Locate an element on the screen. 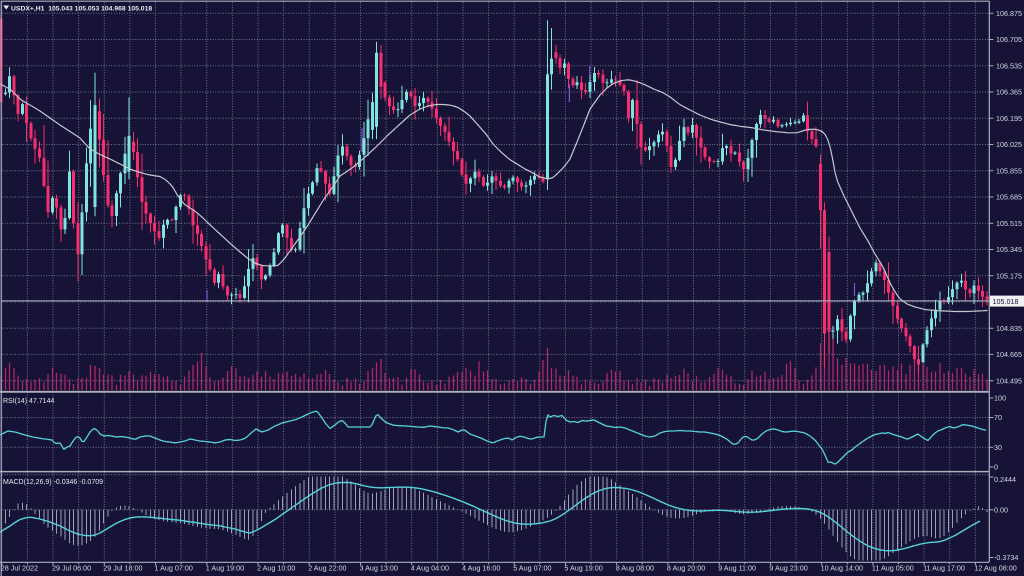 The width and height of the screenshot is (1024, 576). svg-text: 5 Aug 07:00 is located at coordinates (532, 568).